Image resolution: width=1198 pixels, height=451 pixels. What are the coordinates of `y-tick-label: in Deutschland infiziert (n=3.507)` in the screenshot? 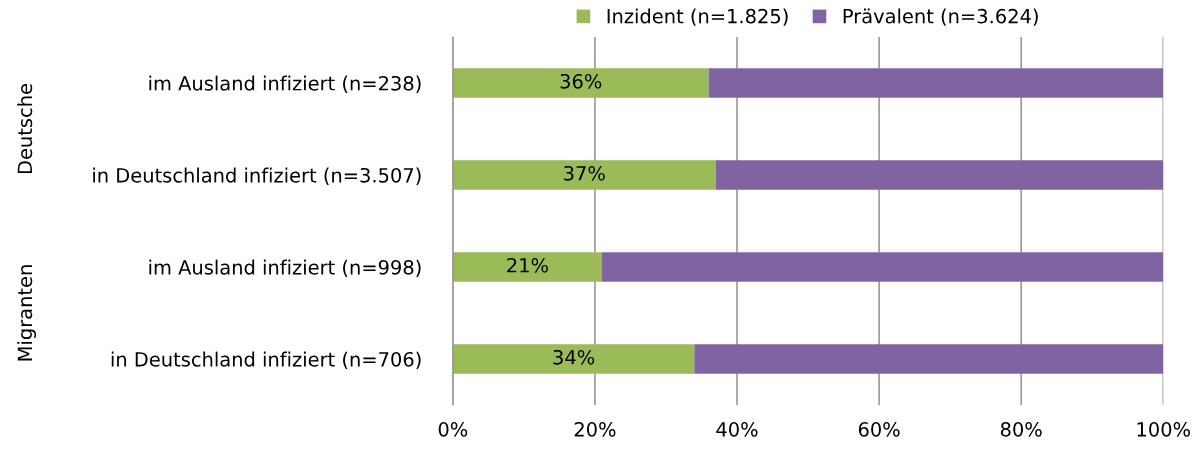 It's located at (257, 176).